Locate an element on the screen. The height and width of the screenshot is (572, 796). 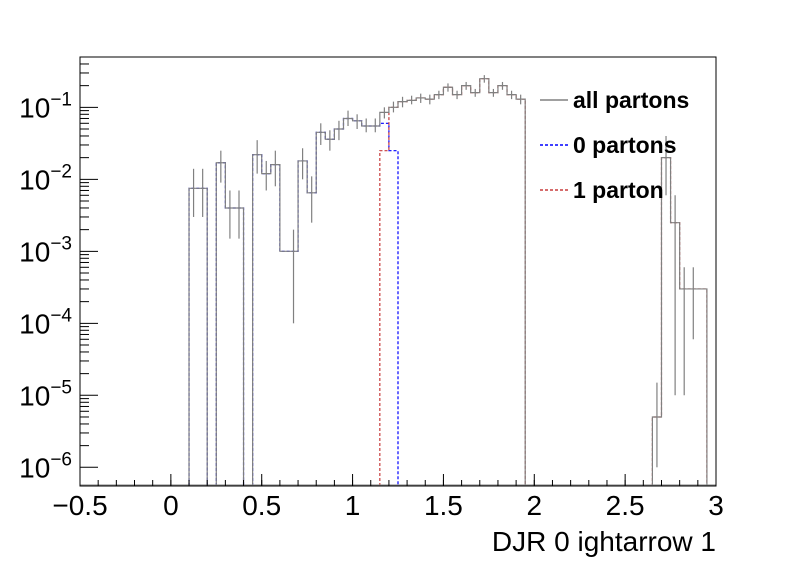
y-tick-label: 10⁻³ is located at coordinates (45, 250).